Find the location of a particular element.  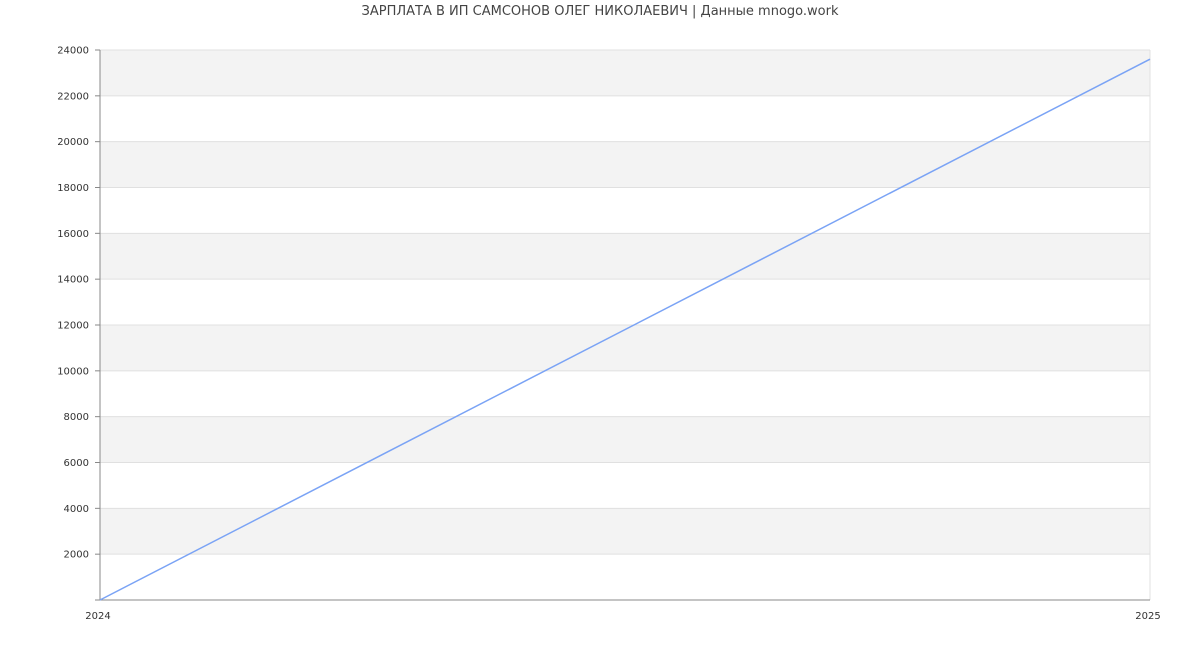

y-tick-label: 12000 is located at coordinates (73, 326).